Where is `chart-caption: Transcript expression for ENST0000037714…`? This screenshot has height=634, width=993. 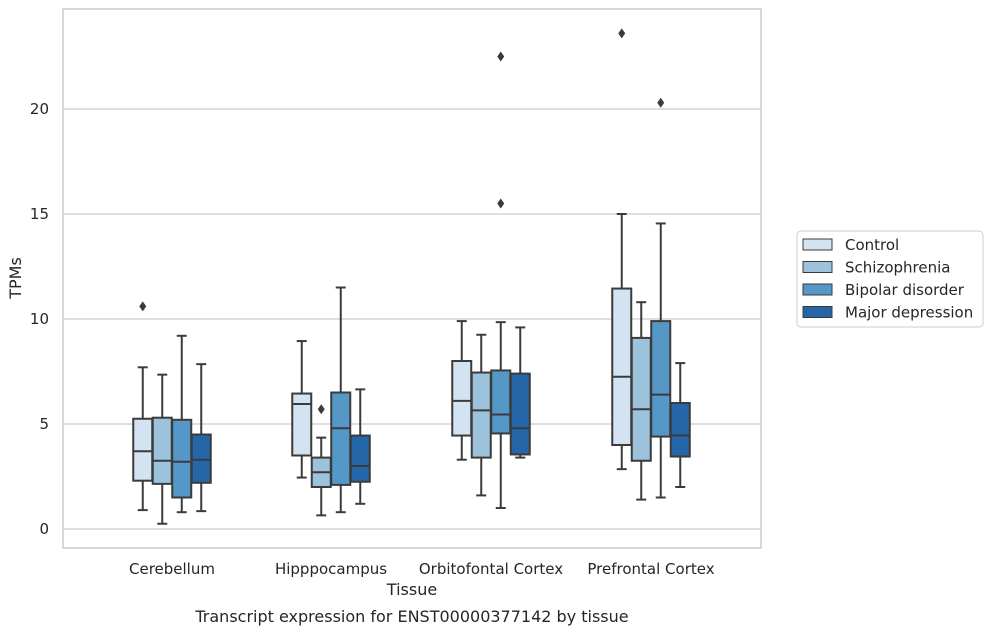
chart-caption: Transcript expression for ENST0000037714… is located at coordinates (411, 616).